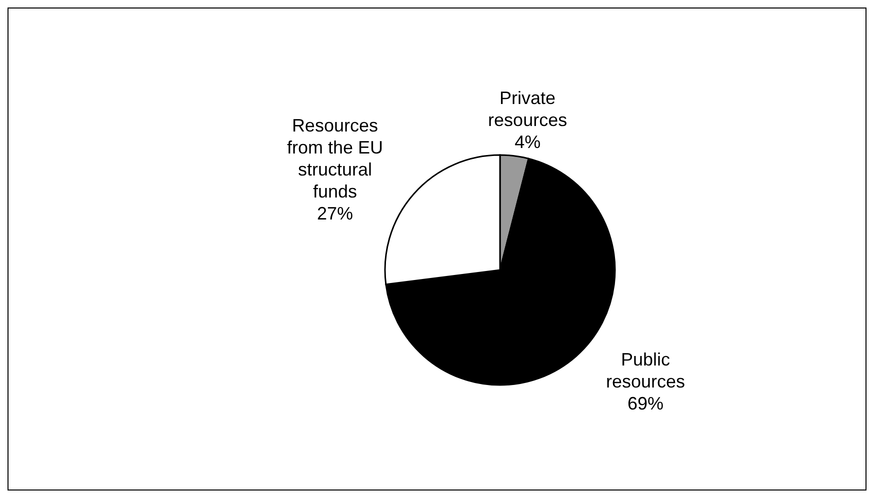  Describe the element at coordinates (528, 109) in the screenshot. I see `slice-label: Private resources` at that location.